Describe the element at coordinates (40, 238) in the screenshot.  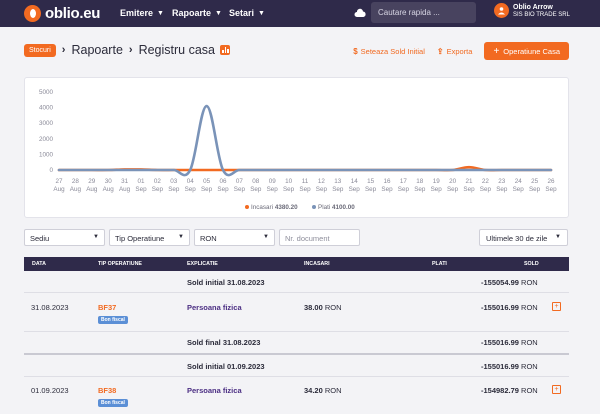
I see `sediu-select-value: Sediu` at that location.